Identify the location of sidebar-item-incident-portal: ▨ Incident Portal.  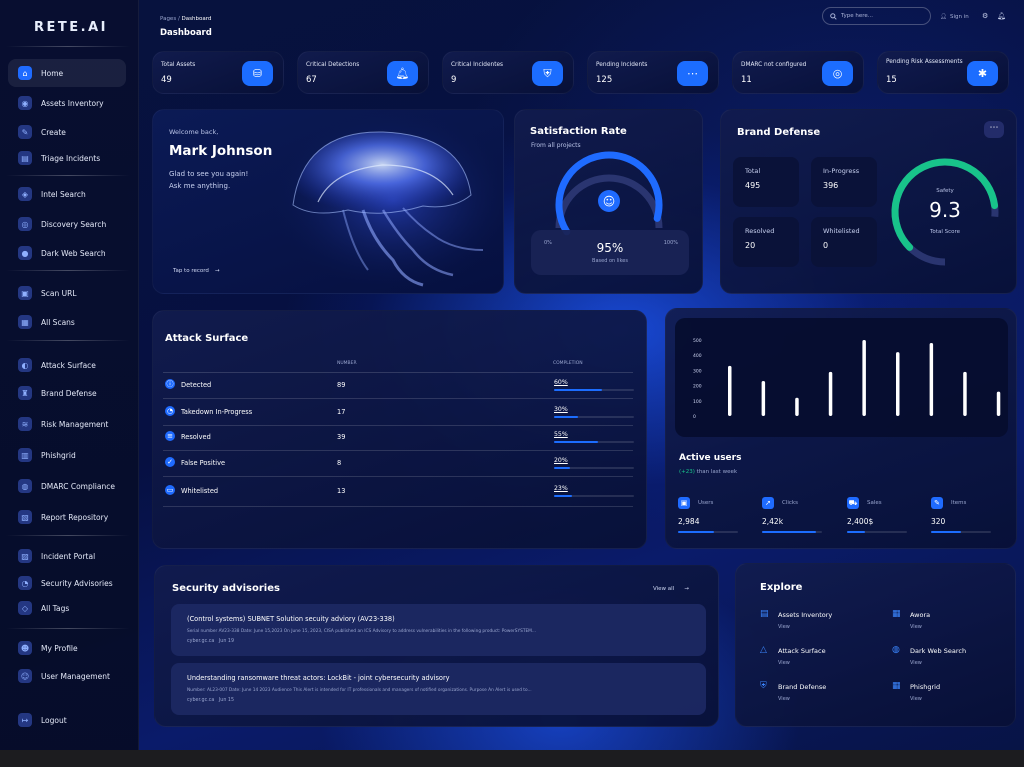
(67, 556).